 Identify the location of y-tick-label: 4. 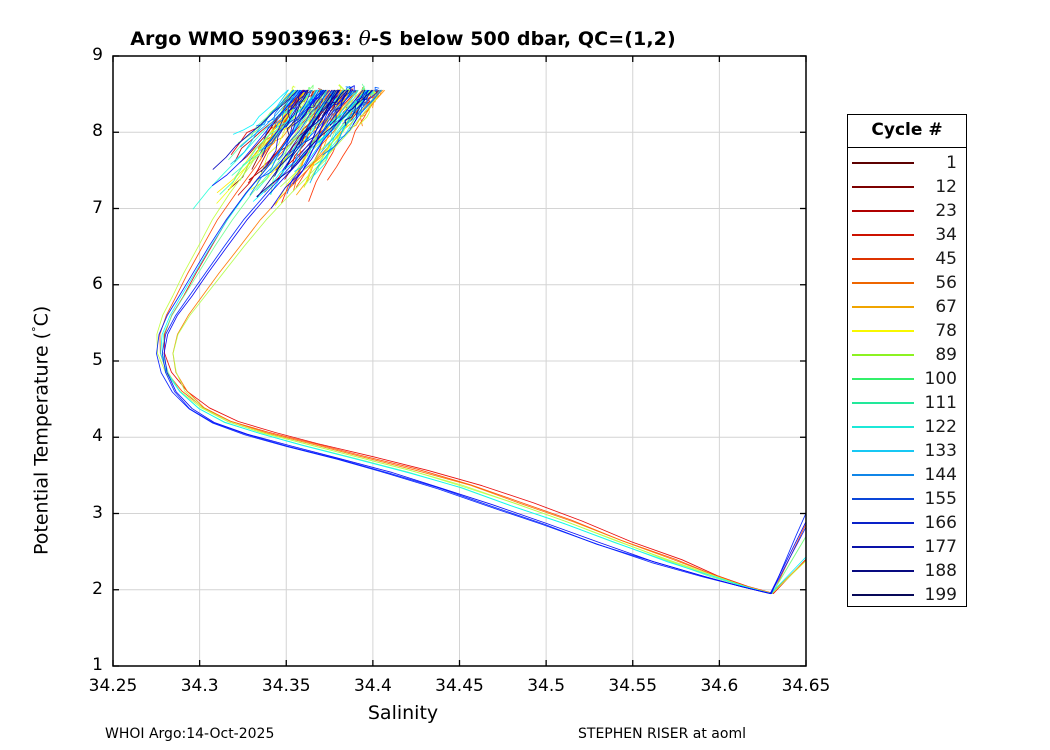
(97, 436).